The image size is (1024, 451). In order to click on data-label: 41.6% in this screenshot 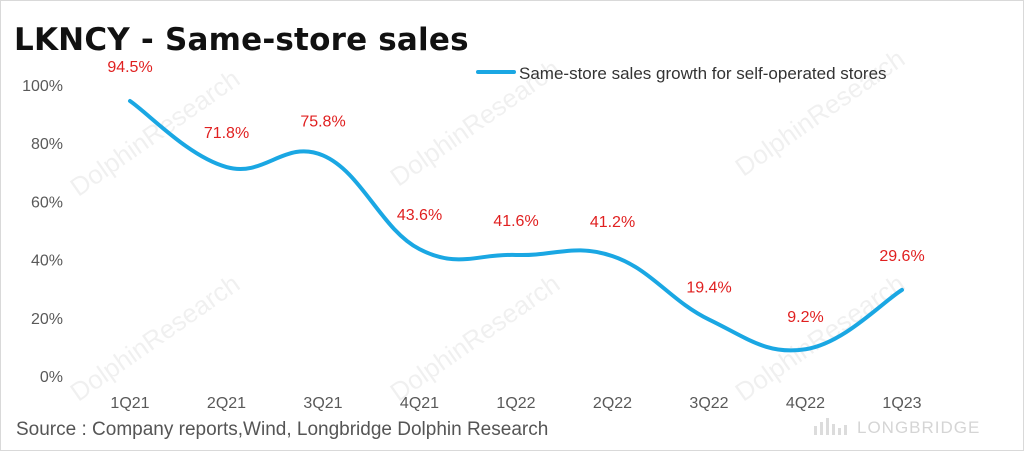, I will do `click(515, 221)`.